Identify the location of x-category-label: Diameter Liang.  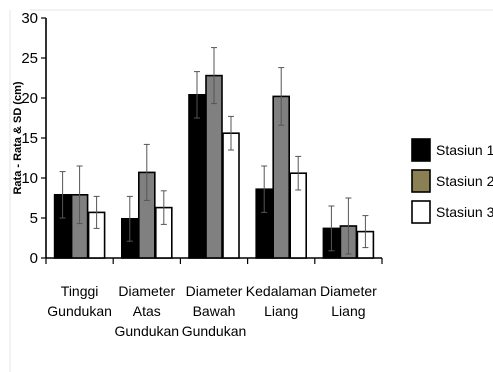
(348, 301).